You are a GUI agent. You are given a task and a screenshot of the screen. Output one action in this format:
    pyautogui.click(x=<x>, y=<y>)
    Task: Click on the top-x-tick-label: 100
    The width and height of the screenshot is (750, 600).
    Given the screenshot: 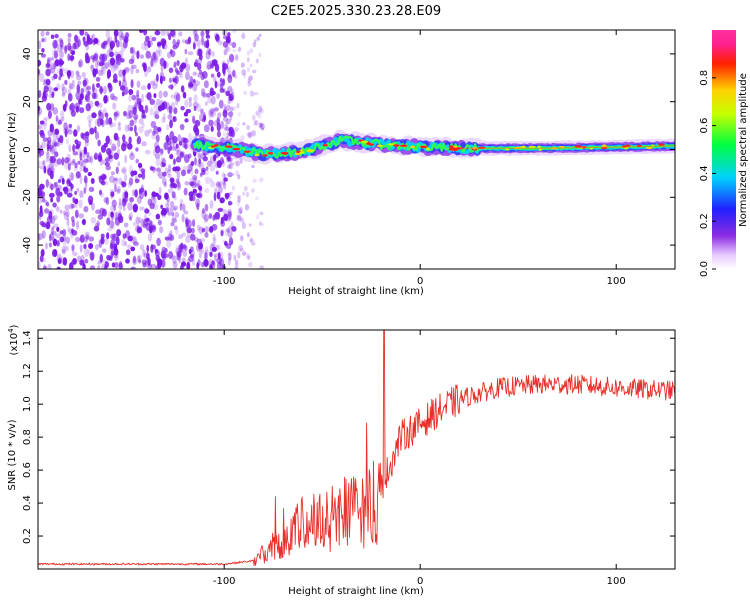 What is the action you would take?
    pyautogui.click(x=616, y=281)
    